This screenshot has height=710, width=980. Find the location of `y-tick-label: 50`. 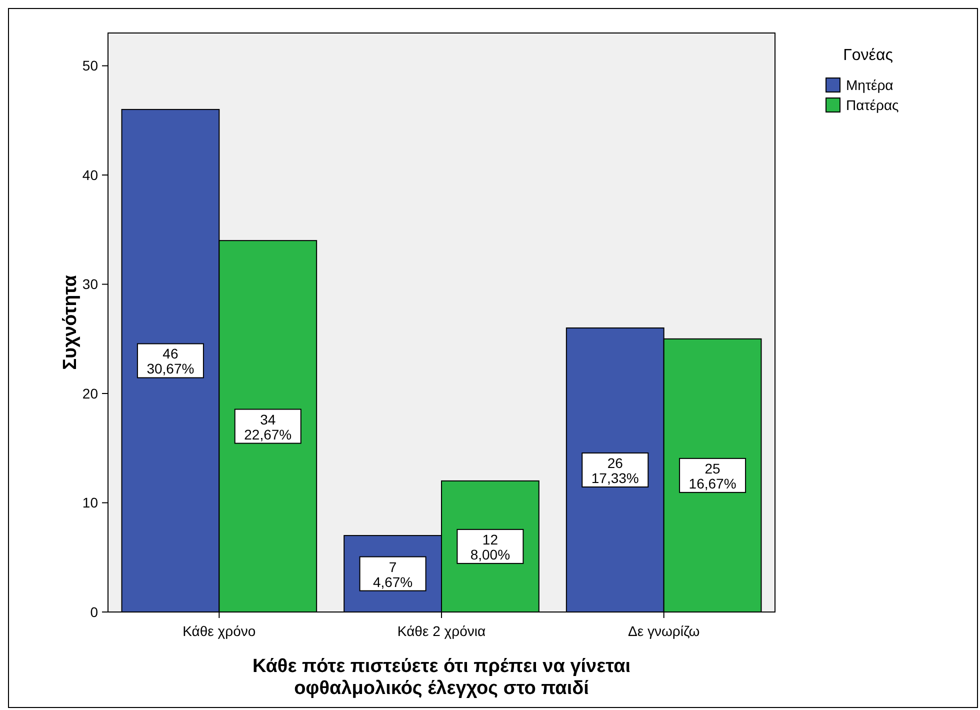

y-tick-label: 50 is located at coordinates (90, 66).